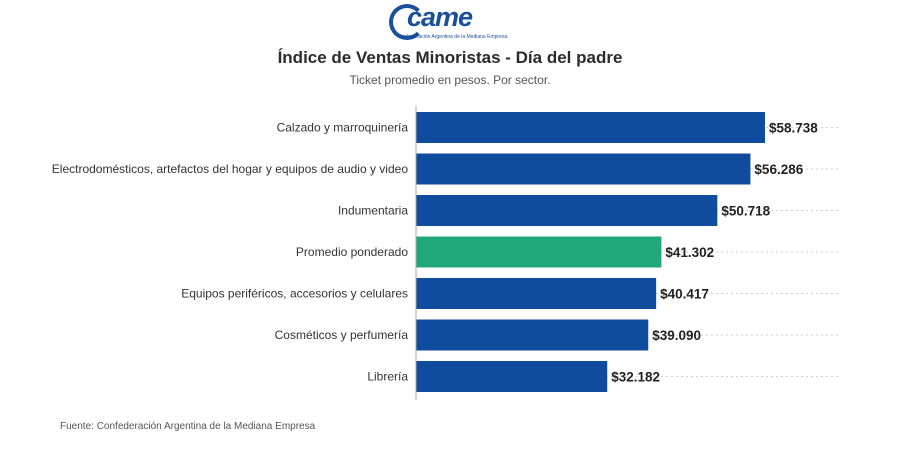 The height and width of the screenshot is (450, 900). Describe the element at coordinates (684, 294) in the screenshot. I see `value-label: $40.417` at that location.